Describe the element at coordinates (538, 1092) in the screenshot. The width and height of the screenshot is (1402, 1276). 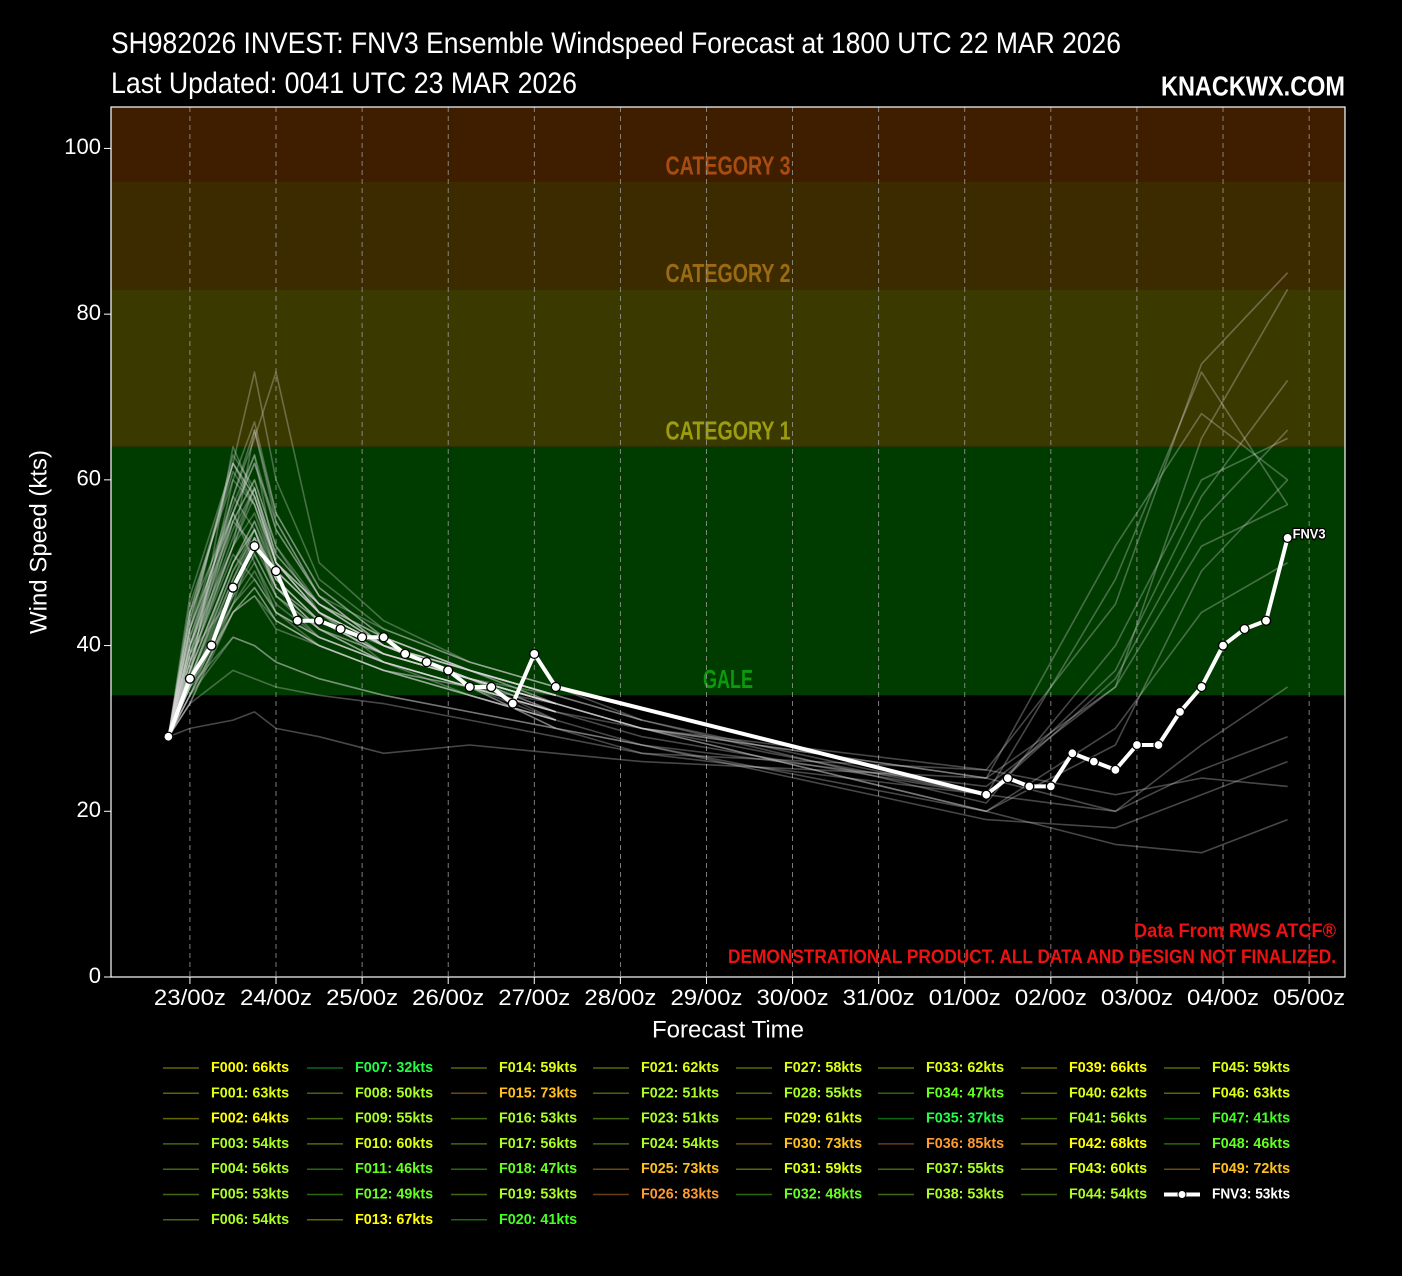
I see `legend-label: F015: 73kts` at that location.